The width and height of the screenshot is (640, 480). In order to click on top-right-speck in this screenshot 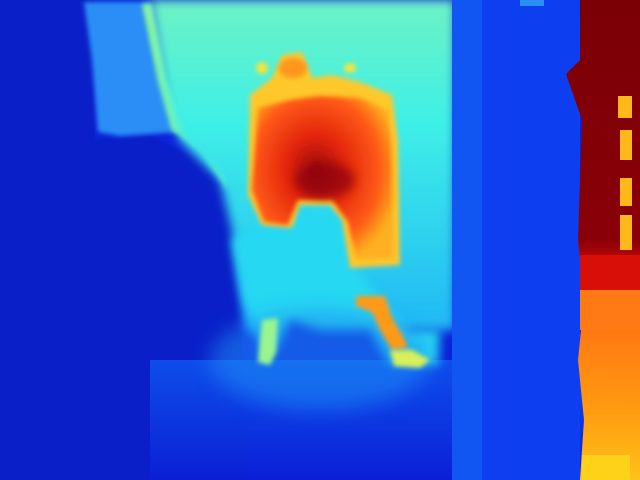, I will do `click(532, 3)`.